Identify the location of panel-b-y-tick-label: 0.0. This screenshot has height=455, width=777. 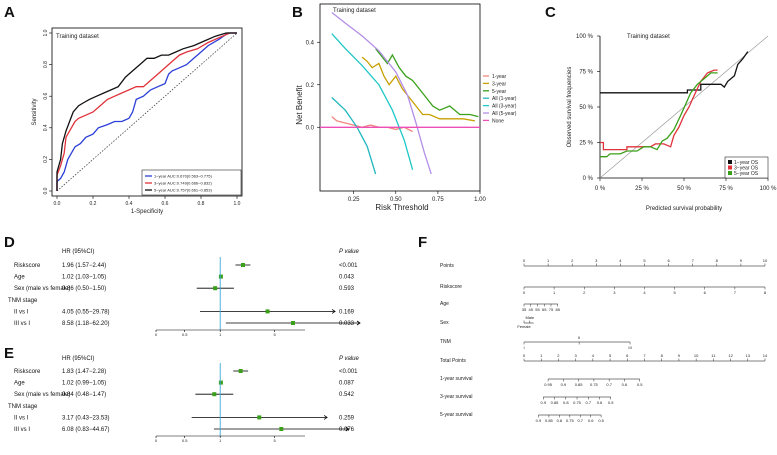
(310, 128).